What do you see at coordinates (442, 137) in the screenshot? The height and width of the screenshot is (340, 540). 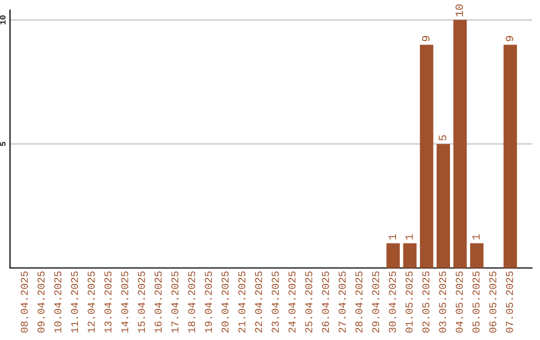 I see `data-label: 5` at bounding box center [442, 137].